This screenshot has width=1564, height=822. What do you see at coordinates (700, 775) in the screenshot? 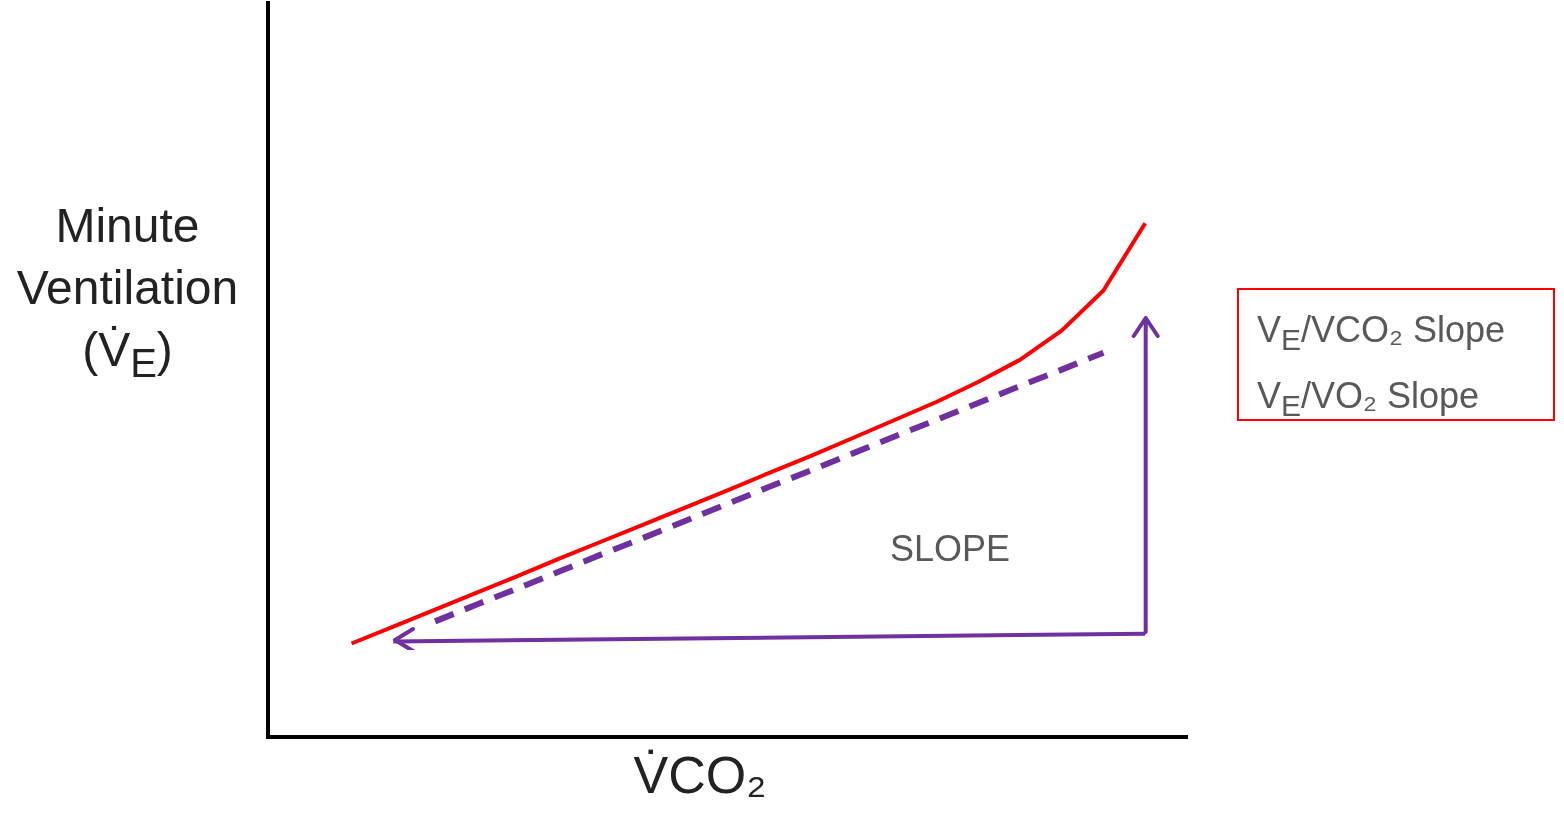
I see `x-axis-title: V̇CO₂` at bounding box center [700, 775].